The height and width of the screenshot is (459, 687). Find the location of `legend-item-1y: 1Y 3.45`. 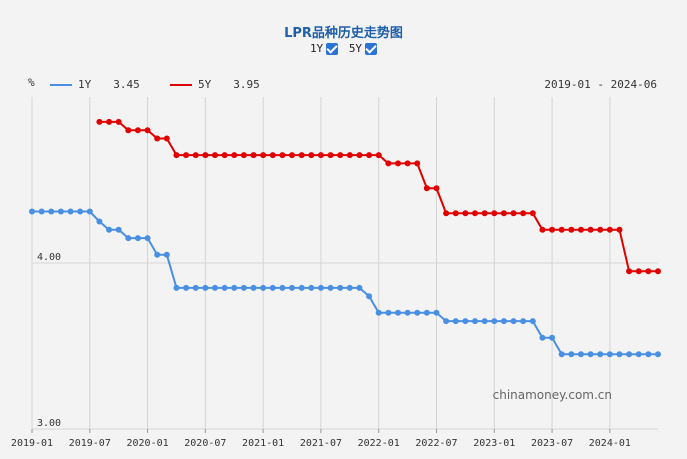

legend-item-1y: 1Y 3.45 is located at coordinates (95, 84).